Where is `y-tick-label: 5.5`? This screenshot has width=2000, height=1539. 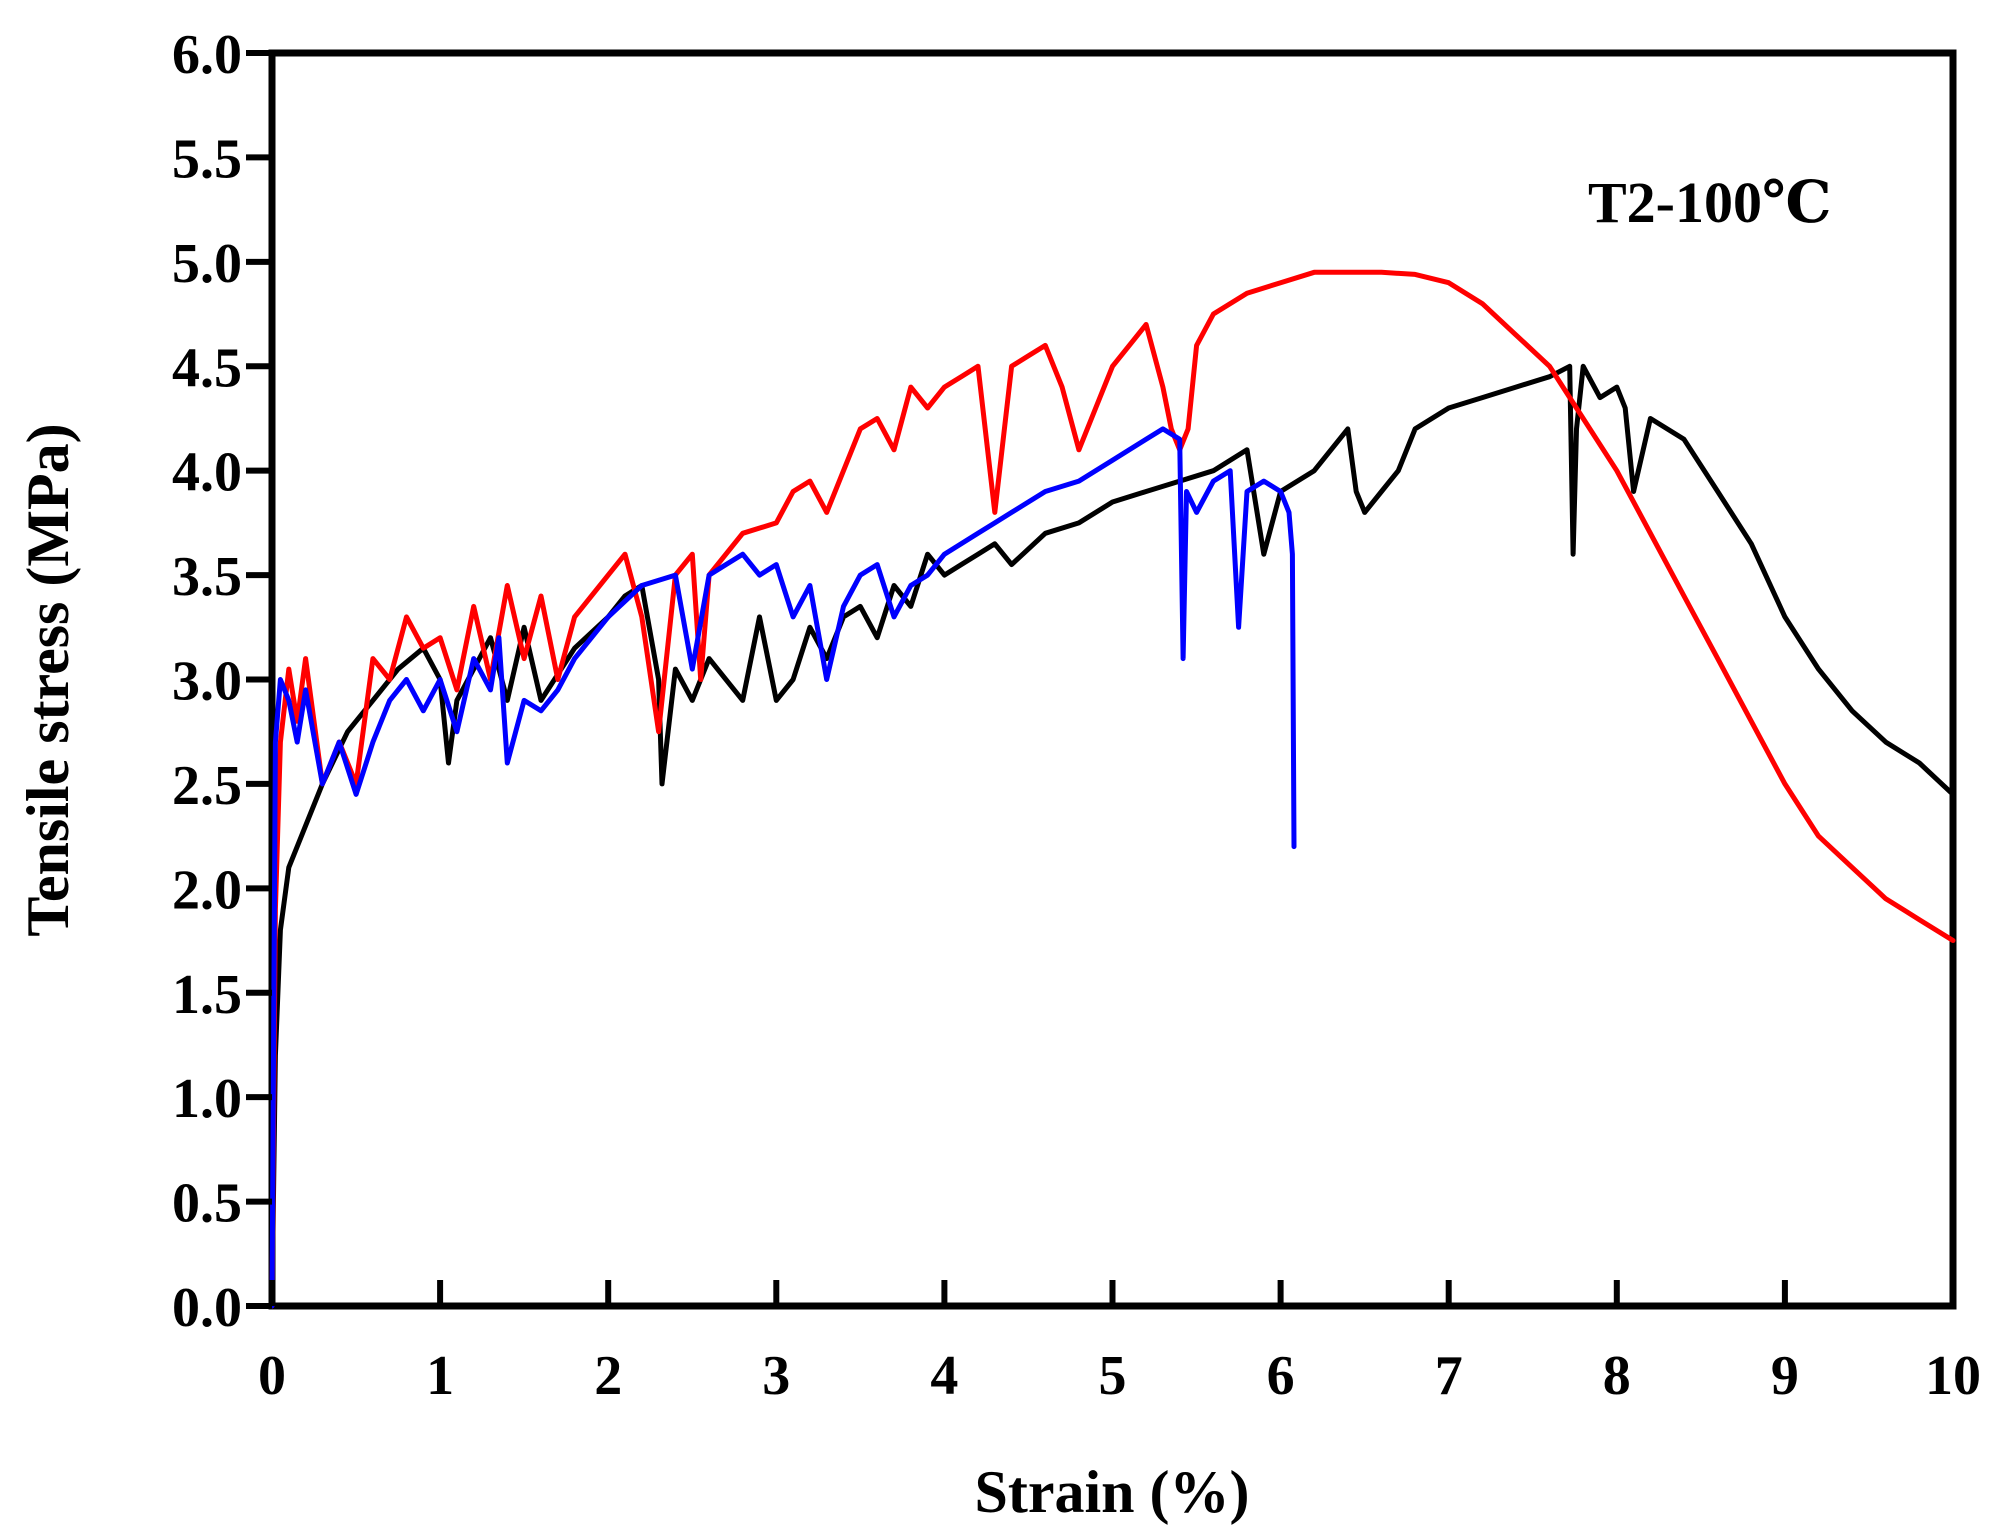 y-tick-label: 5.5 is located at coordinates (207, 159).